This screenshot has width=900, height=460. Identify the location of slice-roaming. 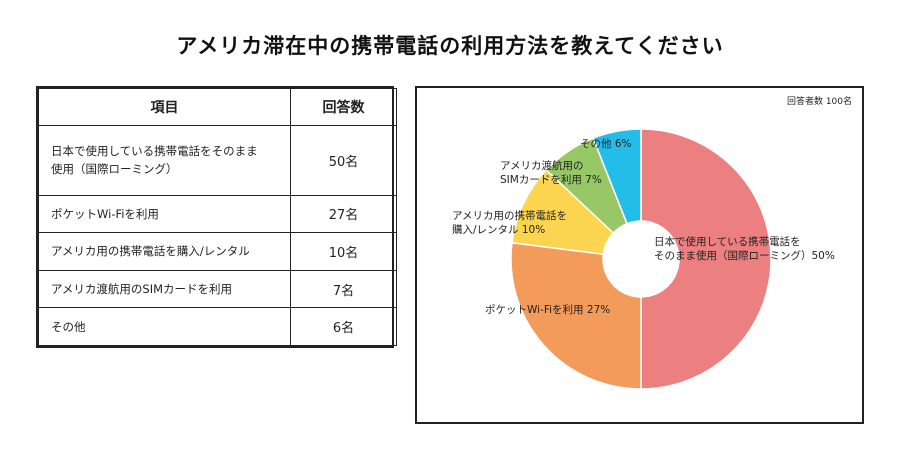
(706, 259).